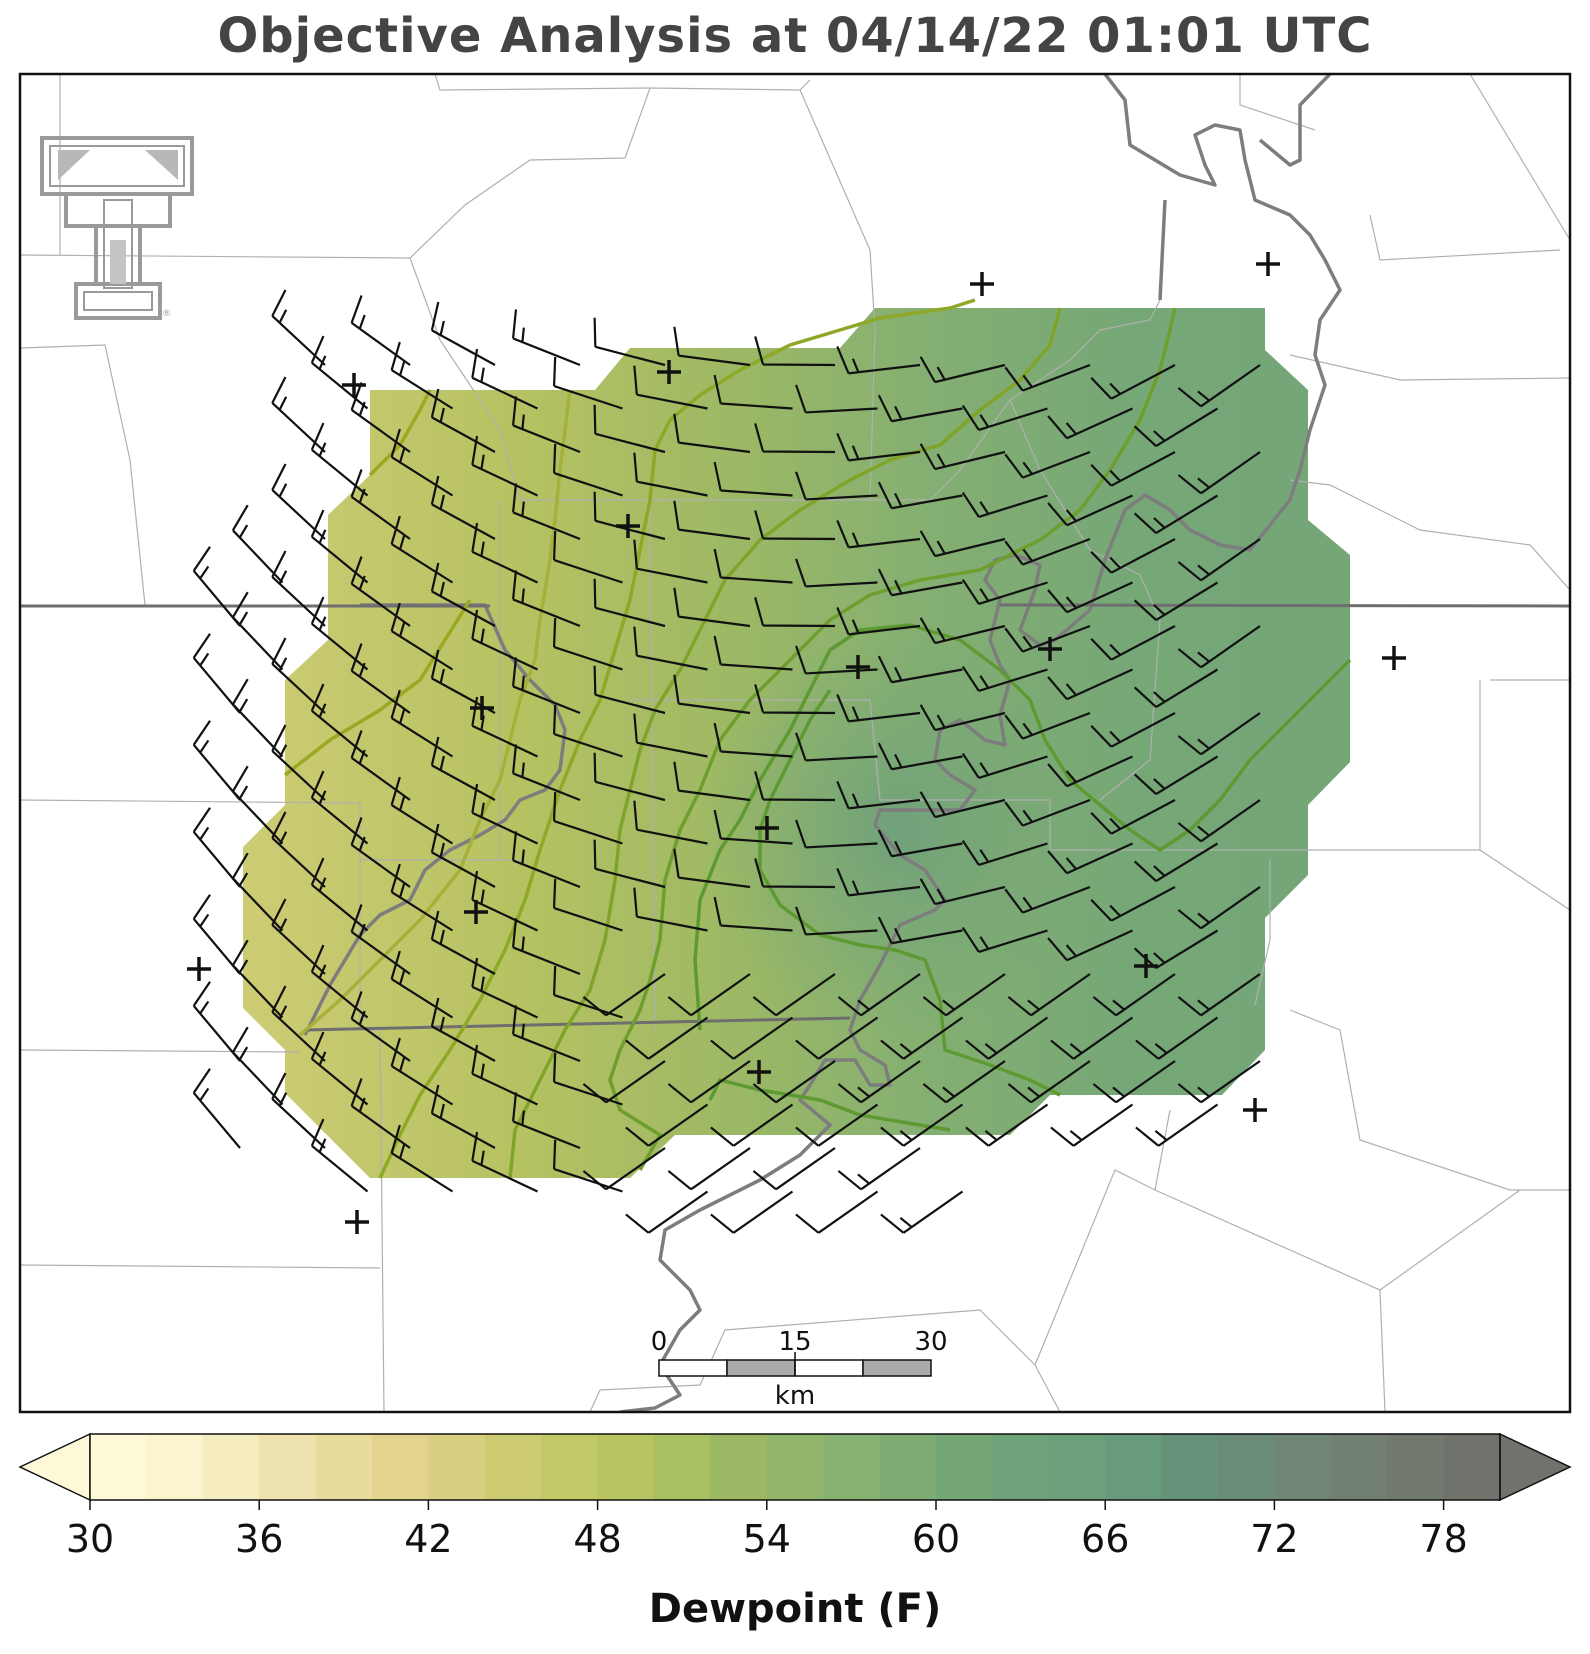  I want to click on colorbar-label: Dewpoint (F), so click(795, 1609).